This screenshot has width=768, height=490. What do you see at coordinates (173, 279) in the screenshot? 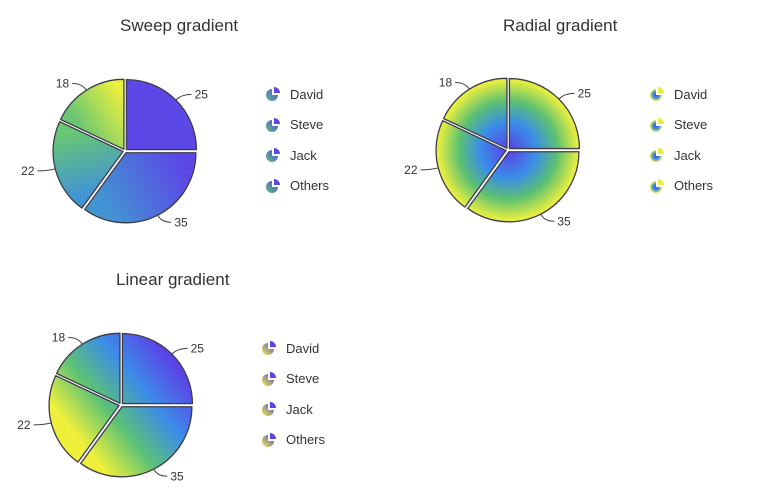
I see `chart-title-linear: Linear gradient` at bounding box center [173, 279].